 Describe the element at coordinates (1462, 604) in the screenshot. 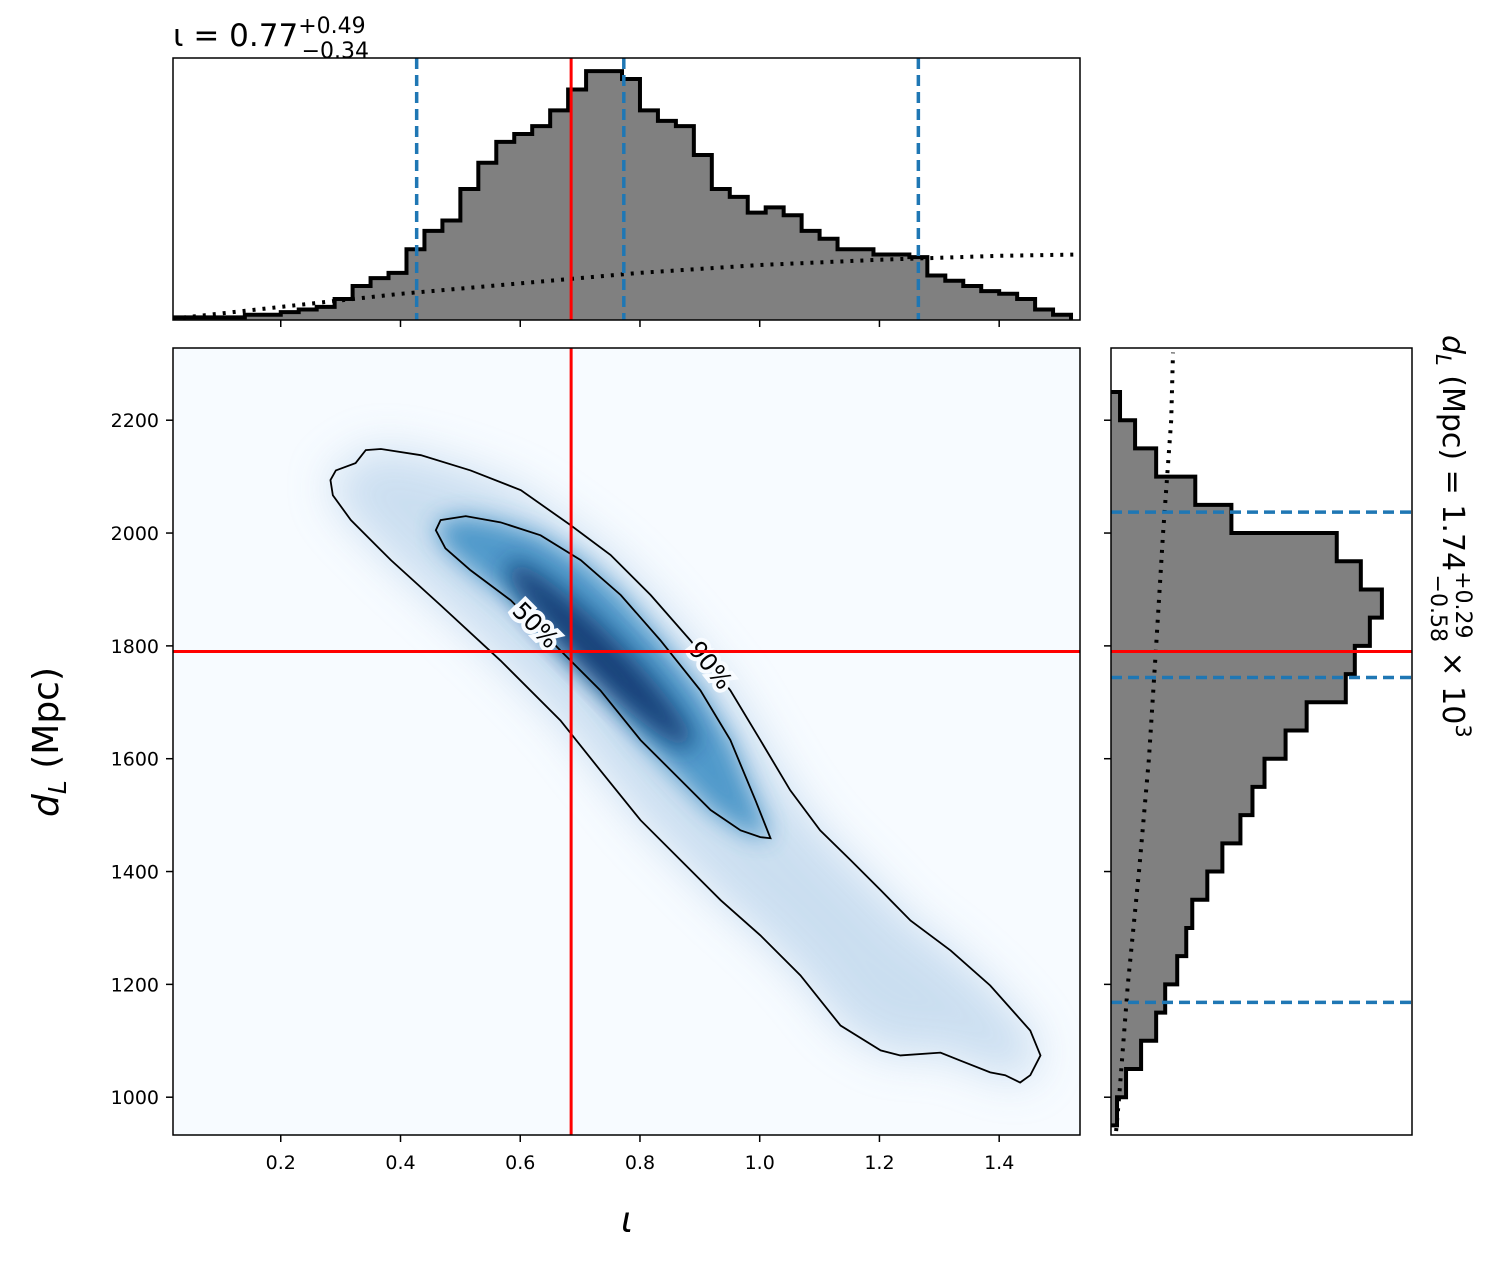

I see `side-label-sup: +0.29` at that location.